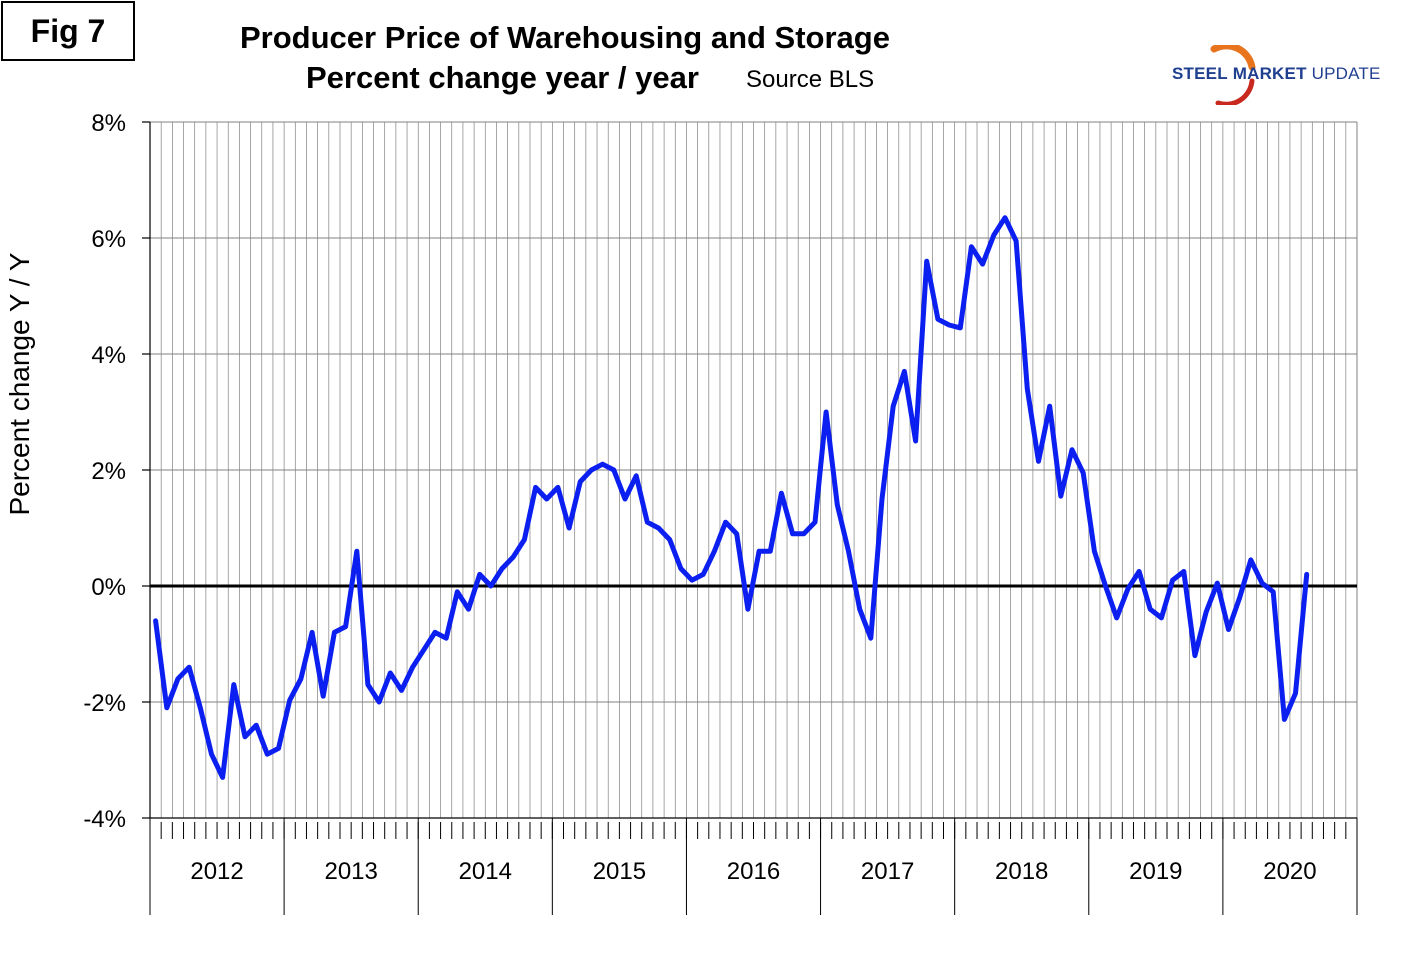 The width and height of the screenshot is (1407, 957). What do you see at coordinates (108, 587) in the screenshot?
I see `y-tick-label: 0%` at bounding box center [108, 587].